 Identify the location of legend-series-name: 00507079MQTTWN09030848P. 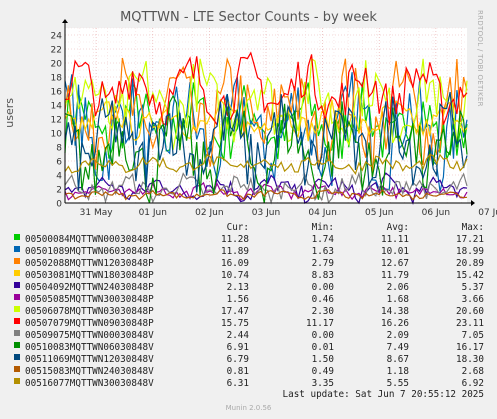
(89, 323).